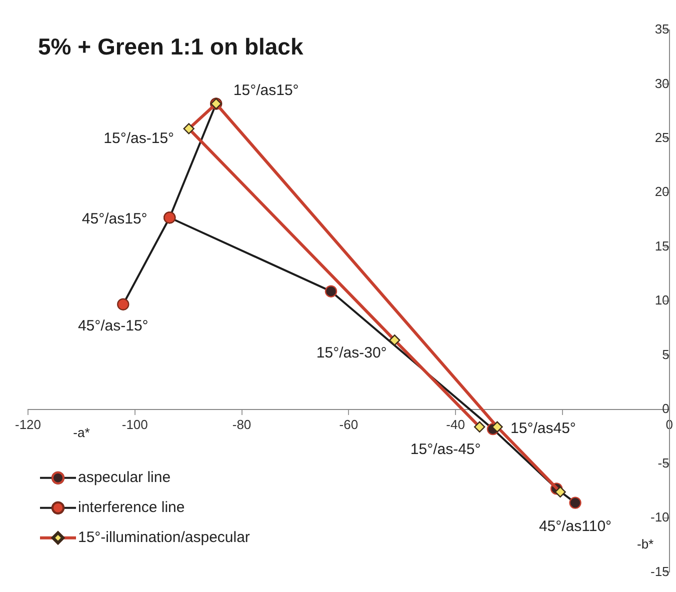  What do you see at coordinates (662, 83) in the screenshot?
I see `y-tick-label: 30` at bounding box center [662, 83].